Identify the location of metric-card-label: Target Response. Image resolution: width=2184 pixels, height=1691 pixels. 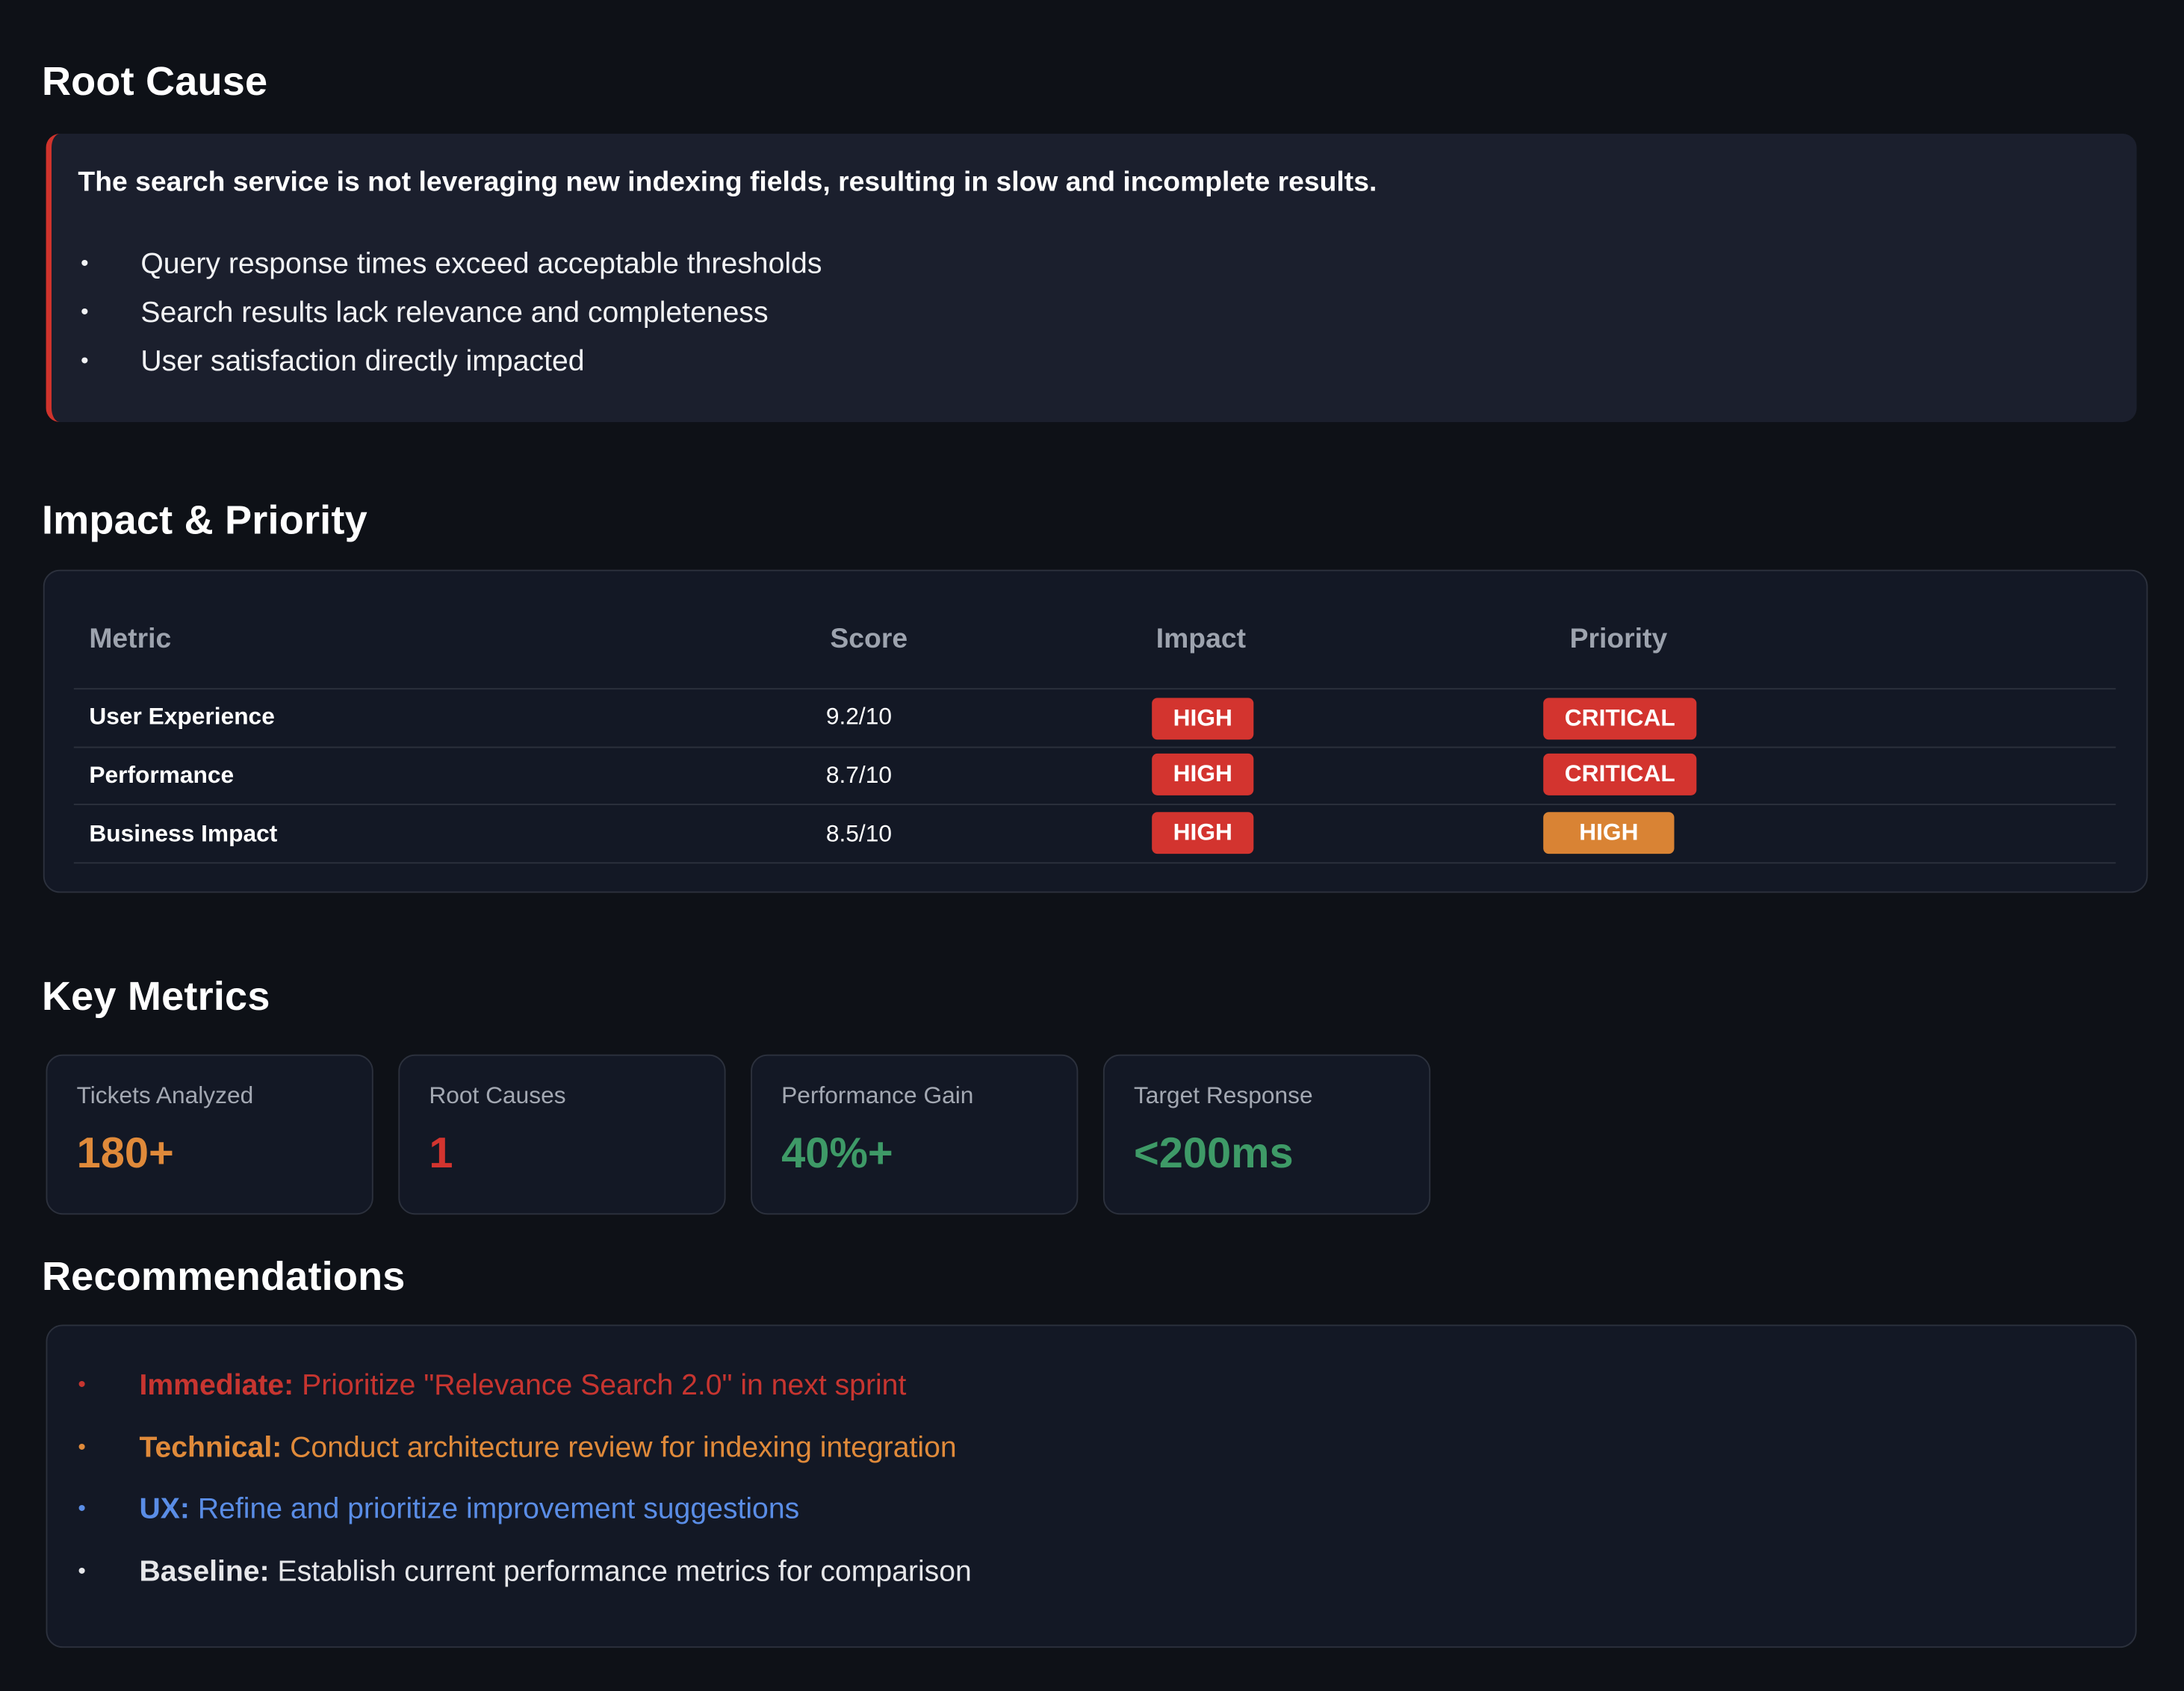
(1223, 1095).